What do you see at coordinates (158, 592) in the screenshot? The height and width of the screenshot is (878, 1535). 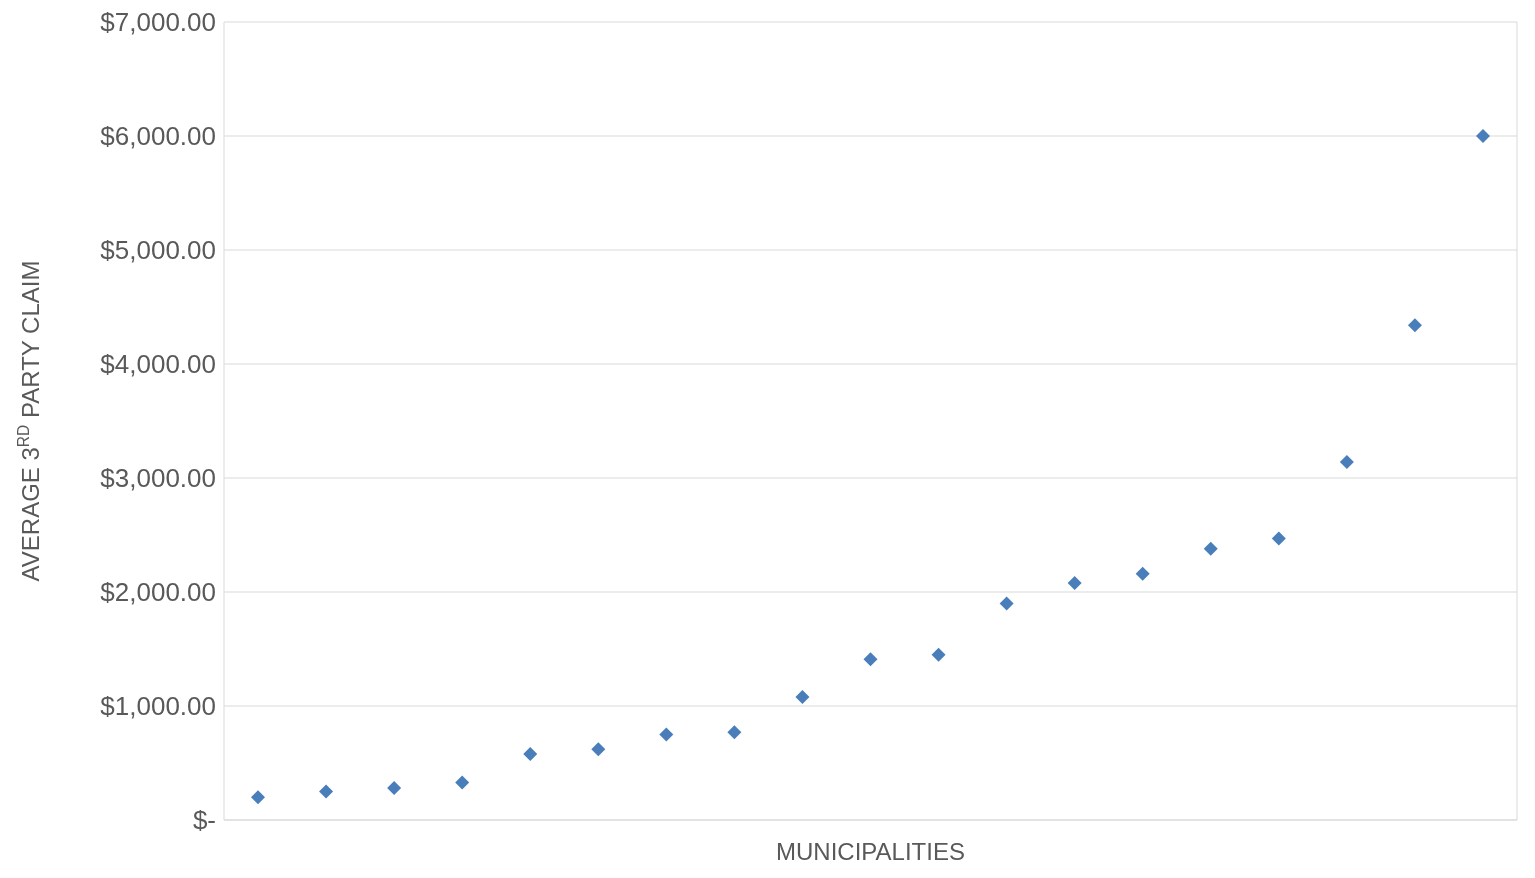 I see `y-tick-label: $2,000.00` at bounding box center [158, 592].